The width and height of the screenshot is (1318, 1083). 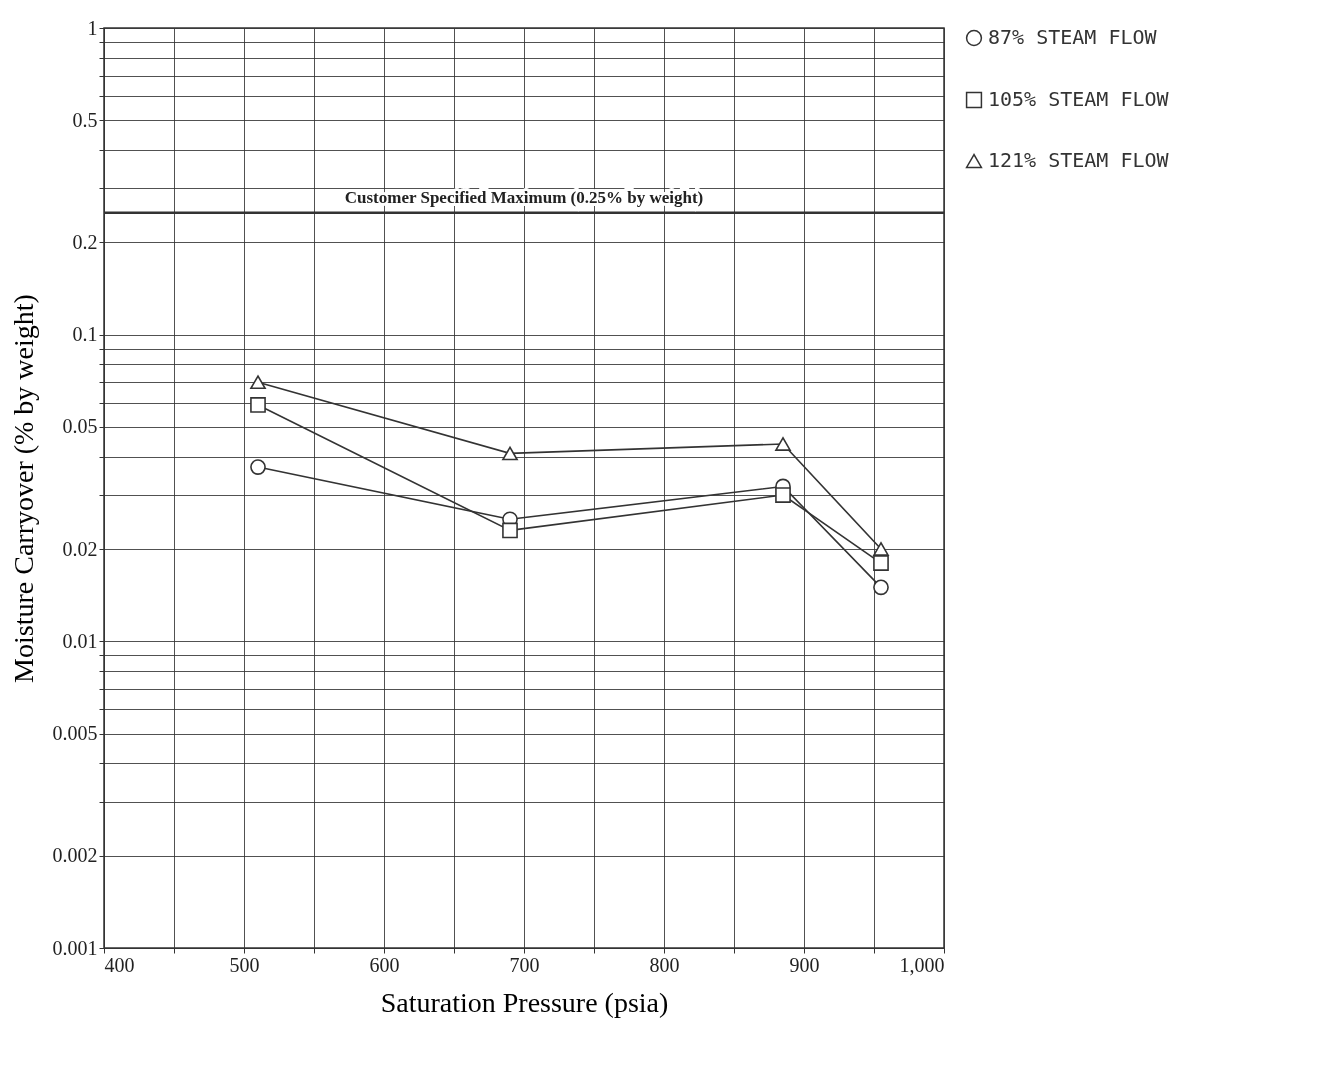 I want to click on legend-label: 105% STEAM FLOW, so click(x=1079, y=99).